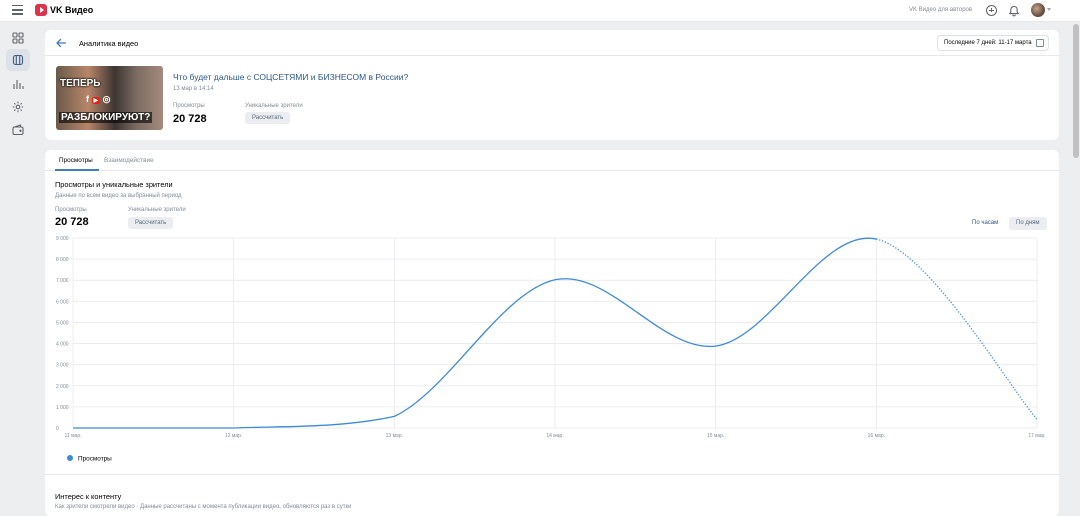 The width and height of the screenshot is (1080, 516). I want to click on top-bar: VK Видео VK Видео для авторов, so click(540, 11).